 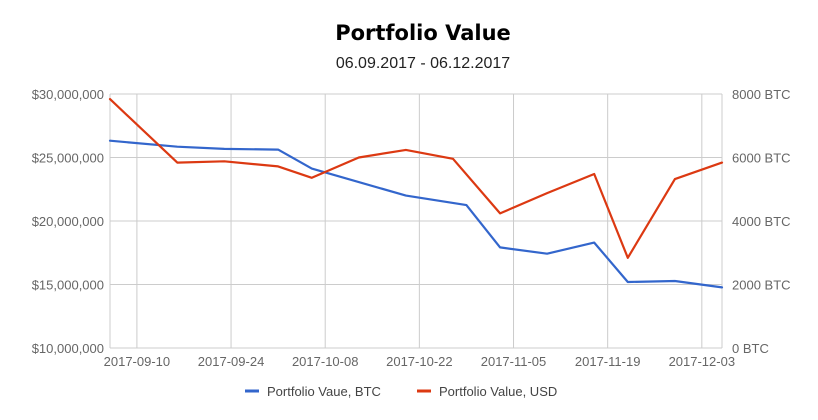 I want to click on left-tick-label: $15,000,000, so click(x=68, y=285).